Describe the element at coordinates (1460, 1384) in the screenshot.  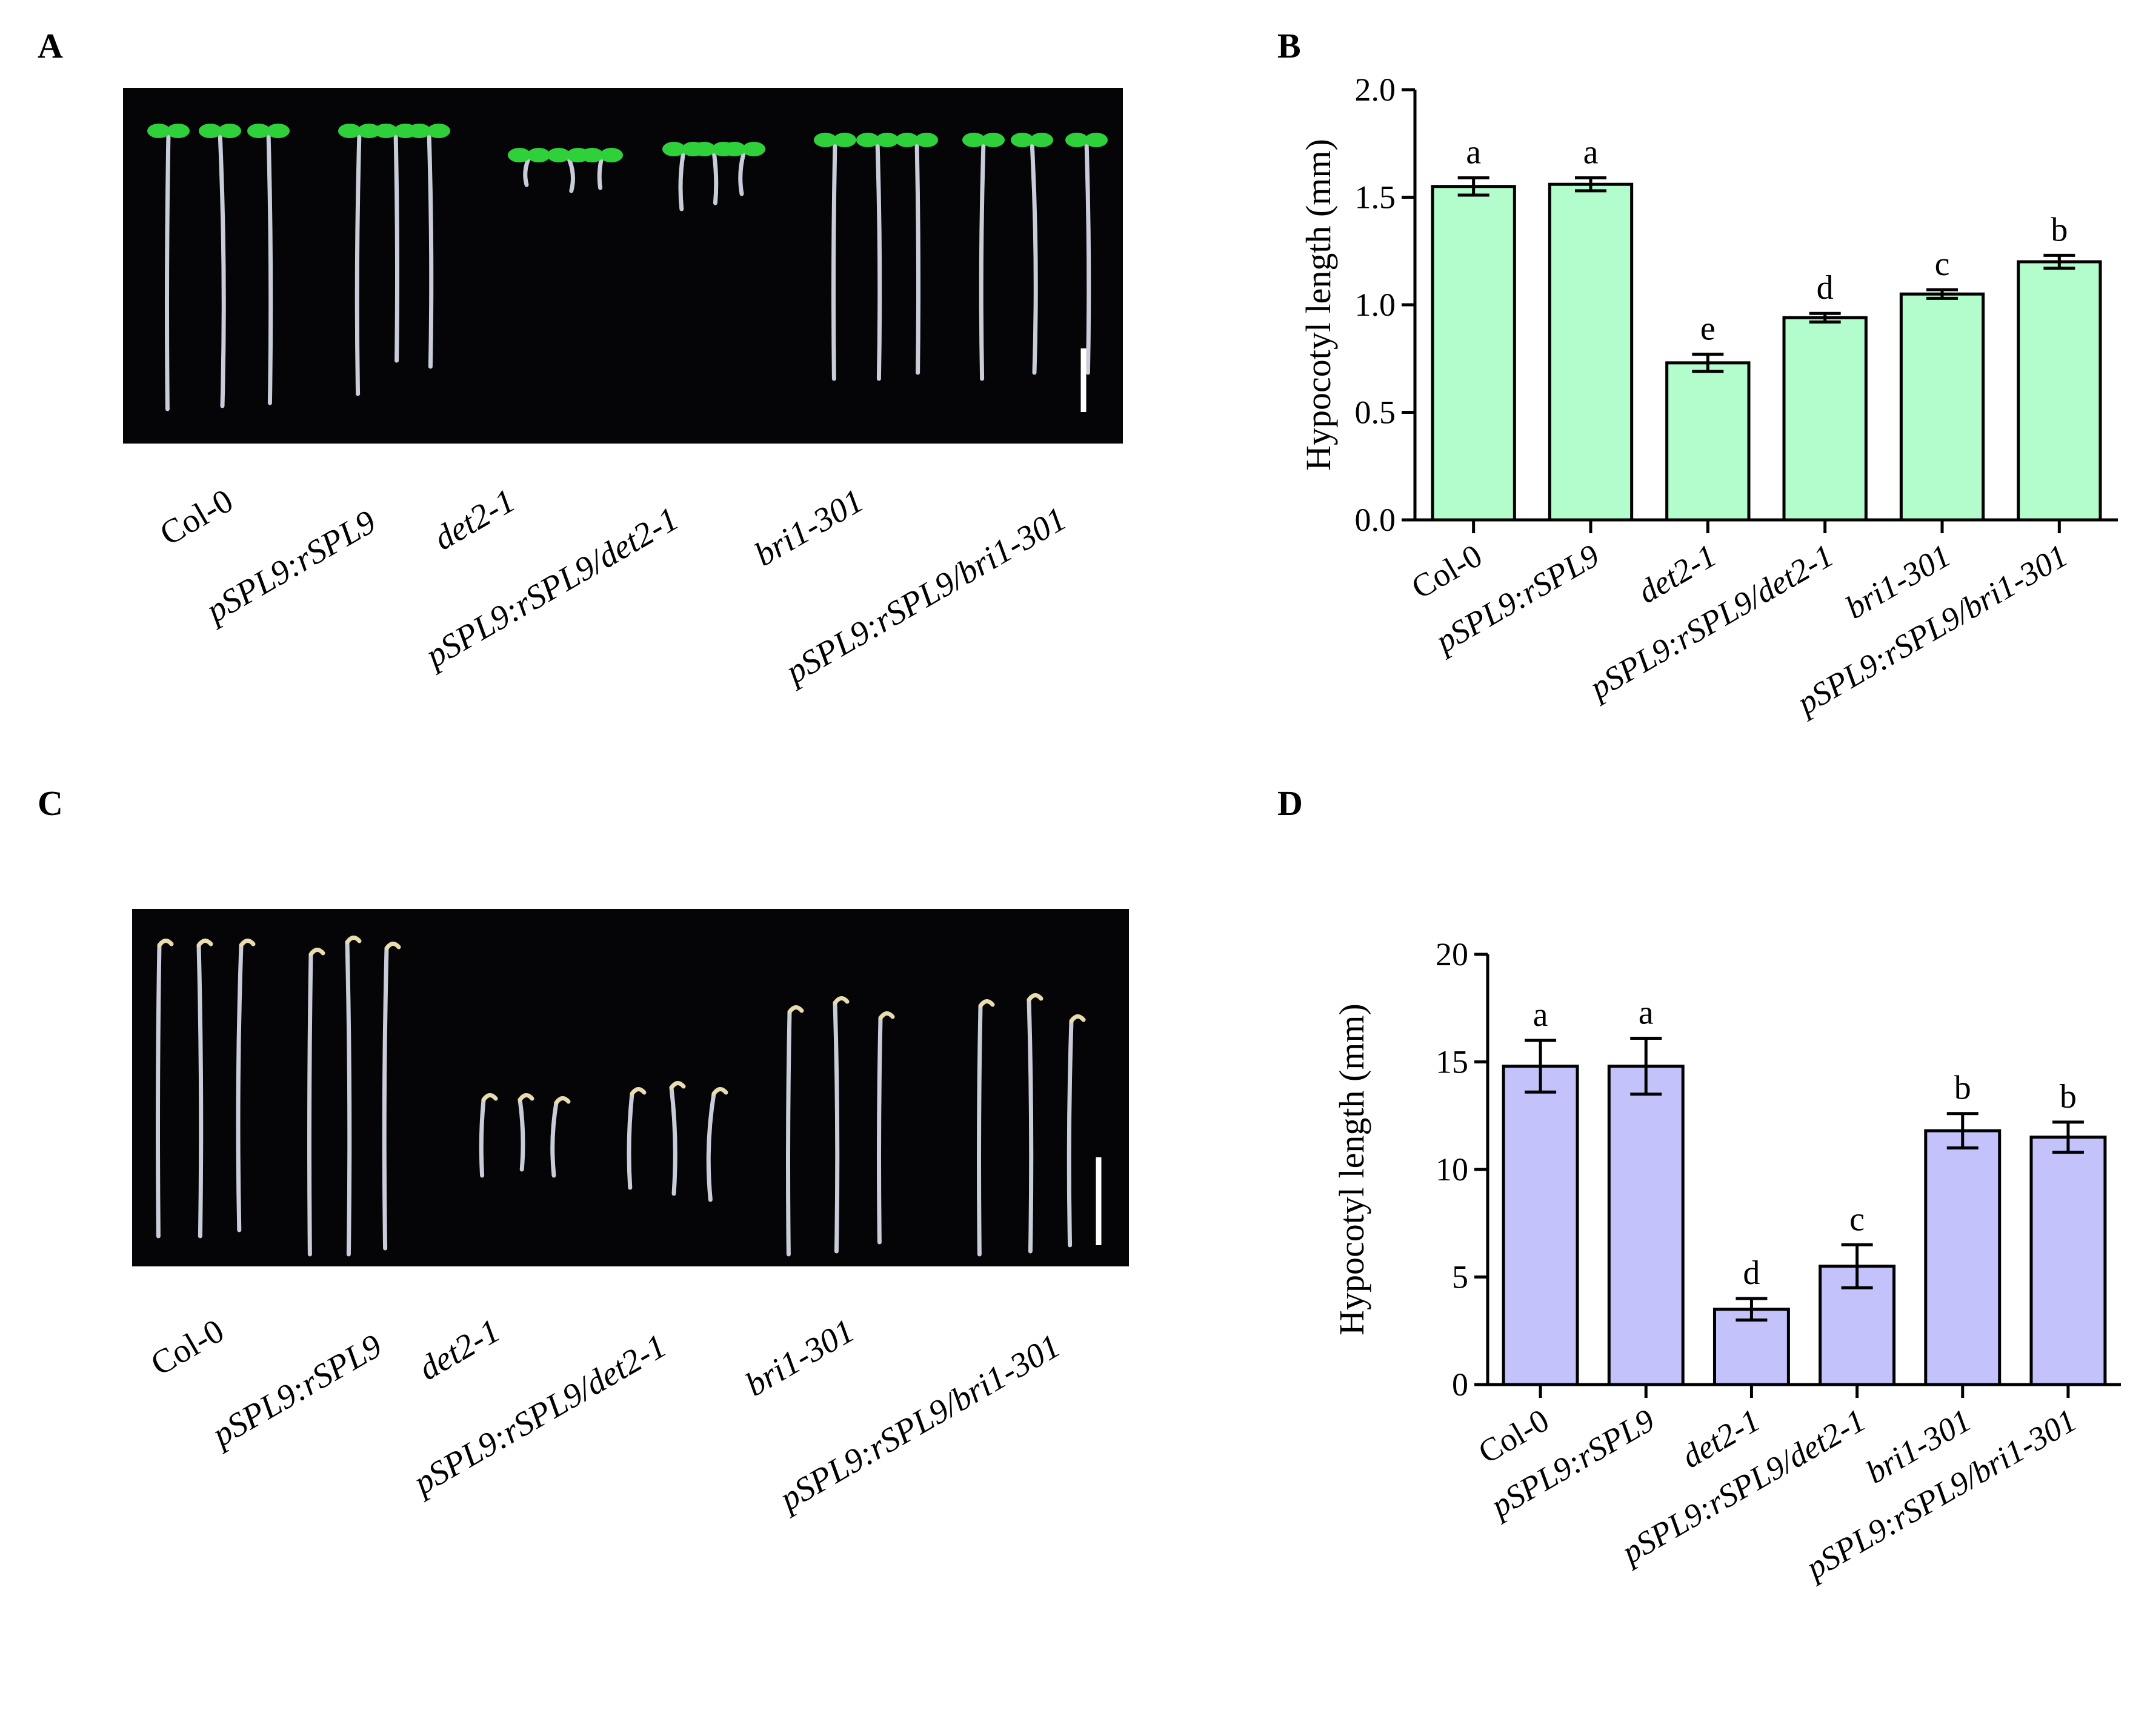
I see `y-tick-label: 0` at that location.